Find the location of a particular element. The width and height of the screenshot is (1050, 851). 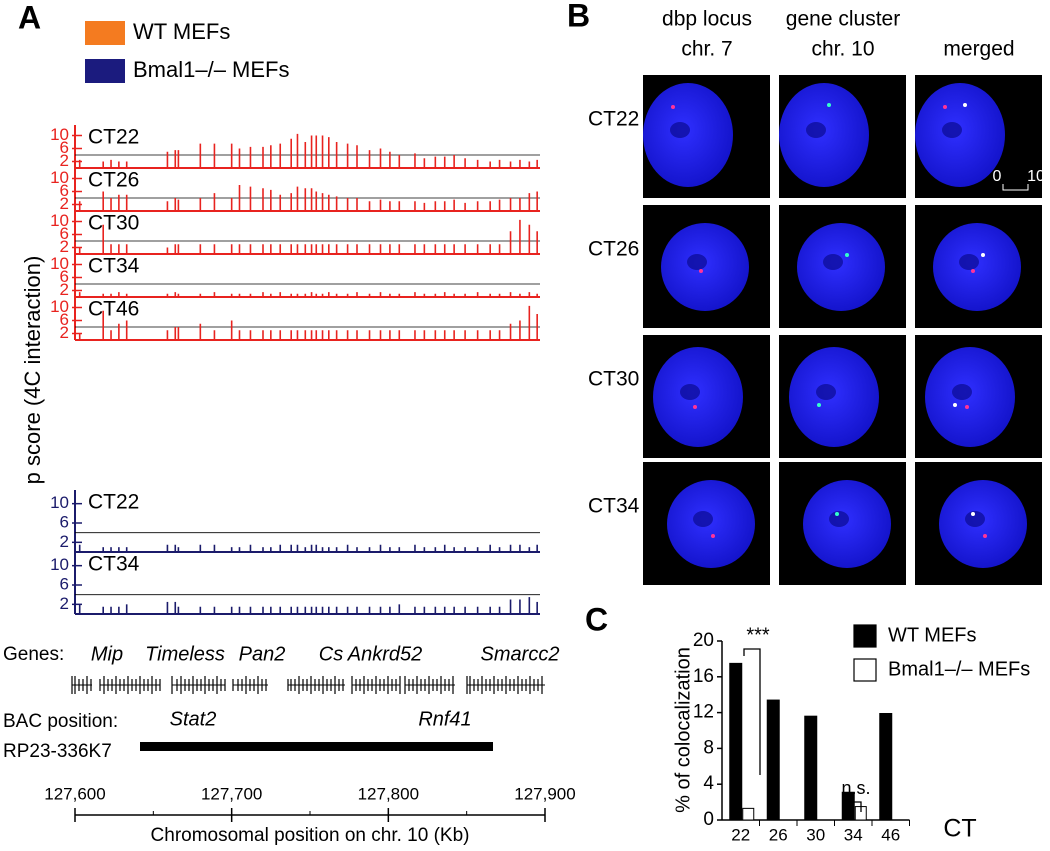

y-tick-label: 20 is located at coordinates (703, 640).